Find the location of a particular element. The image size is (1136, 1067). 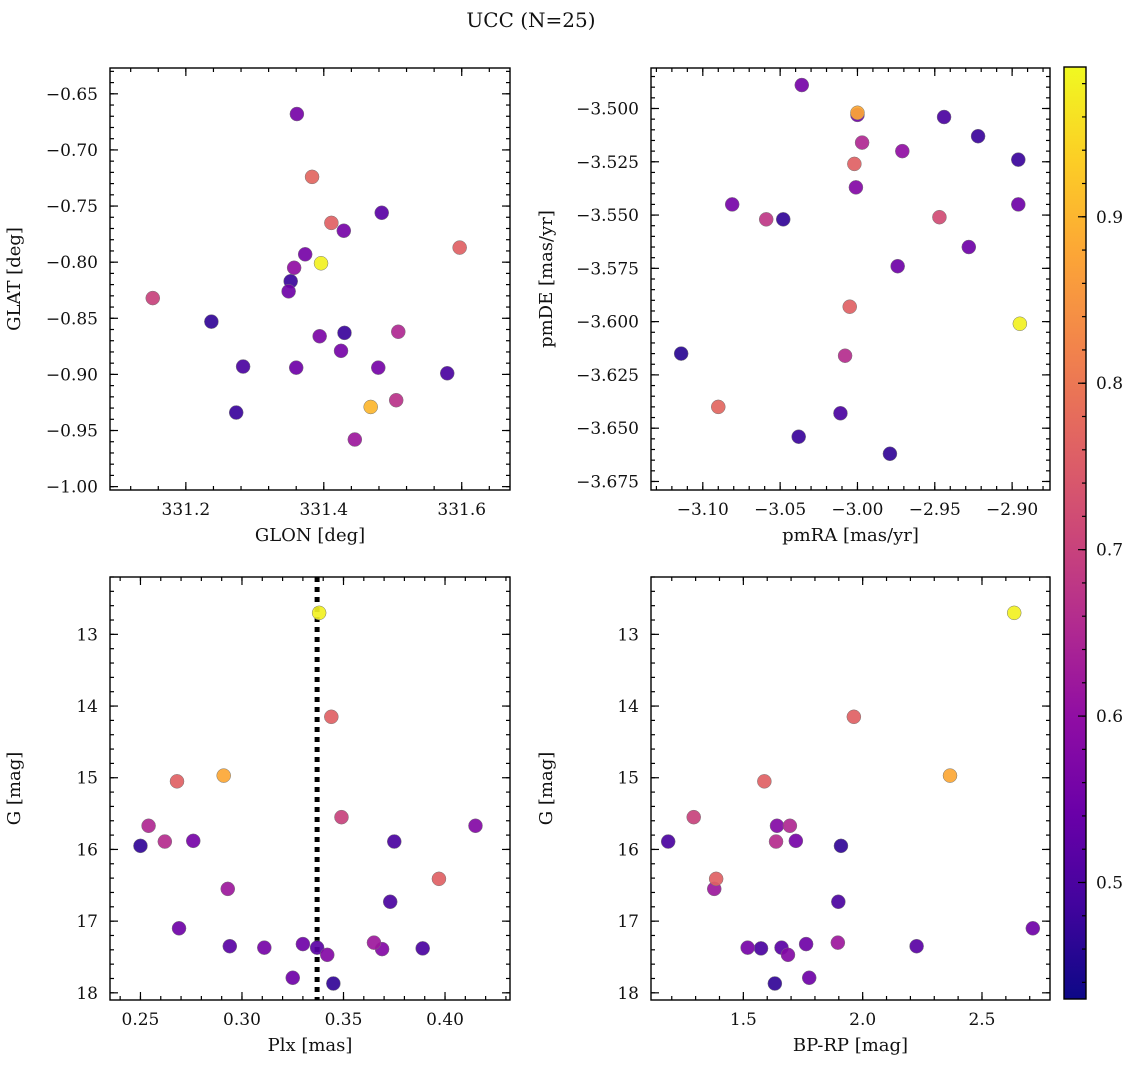

colorbar: 0.5 0.6 0.7 0.8 0.9 is located at coordinates (1093, 533).